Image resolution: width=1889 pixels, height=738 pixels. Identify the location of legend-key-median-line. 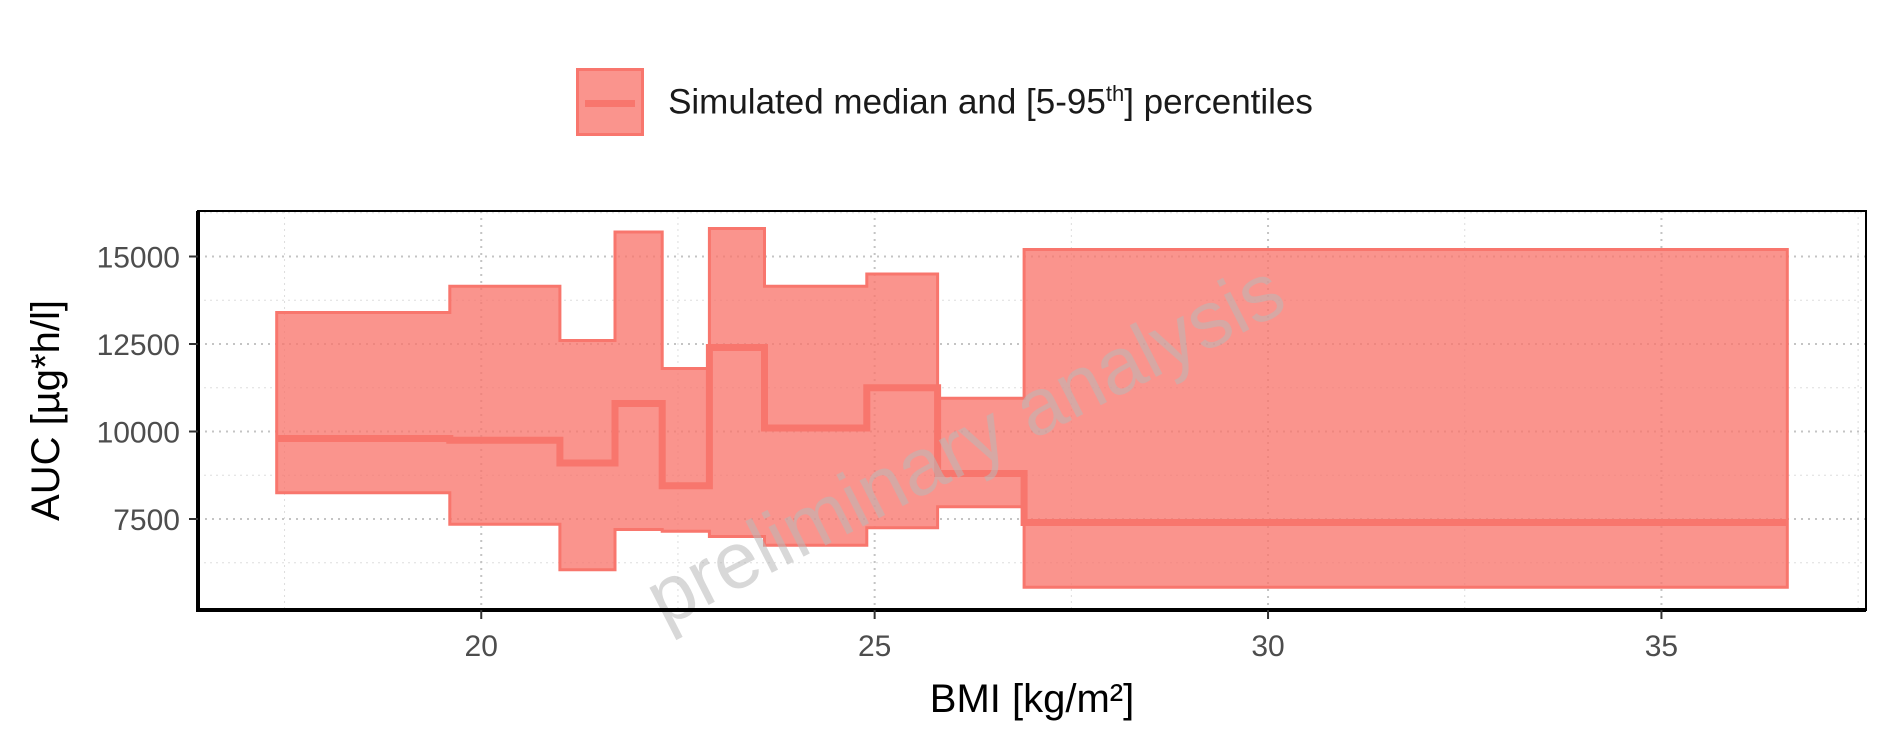
(610, 103).